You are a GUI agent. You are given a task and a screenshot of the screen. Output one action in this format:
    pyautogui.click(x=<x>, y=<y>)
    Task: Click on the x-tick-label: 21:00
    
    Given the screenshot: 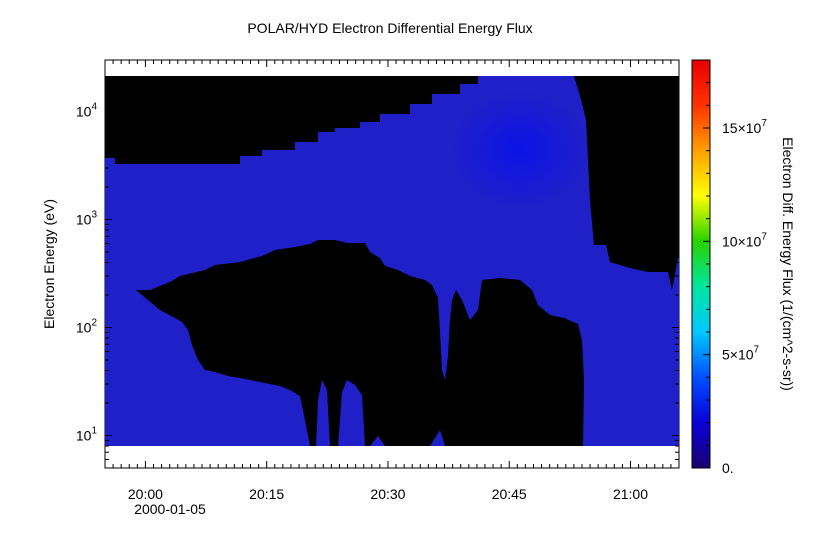 What is the action you would take?
    pyautogui.click(x=630, y=494)
    